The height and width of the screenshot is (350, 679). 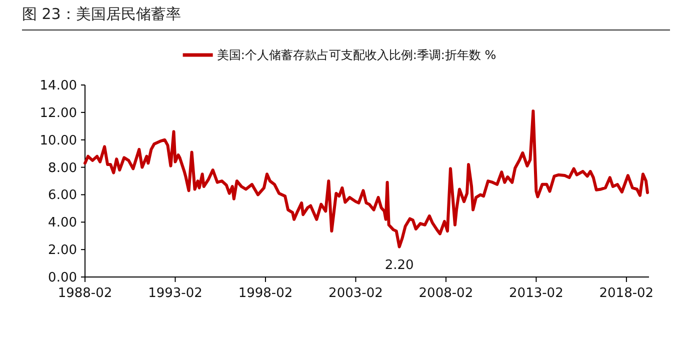 What do you see at coordinates (62, 168) in the screenshot?
I see `y-tick-label: 8.00` at bounding box center [62, 168].